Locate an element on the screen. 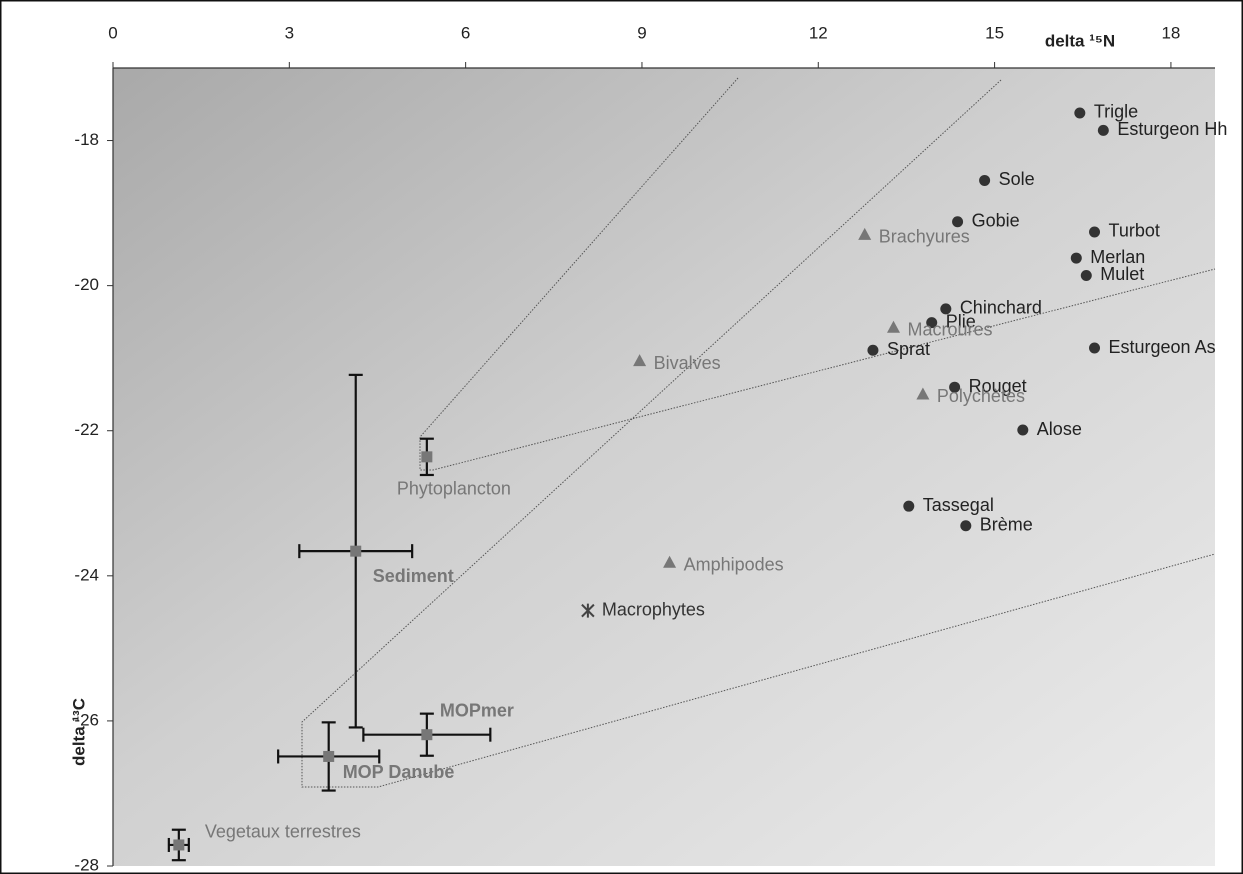  point-label: Phytoplancton is located at coordinates (454, 489).